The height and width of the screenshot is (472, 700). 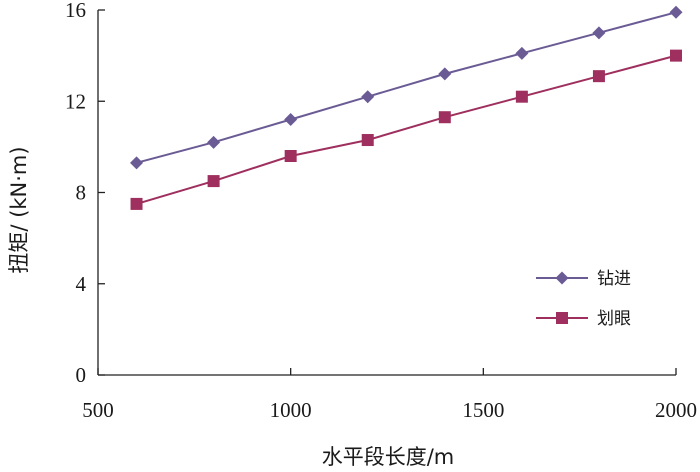 I want to click on y-ticks: 0 4 8 12 16, so click(x=85, y=193).